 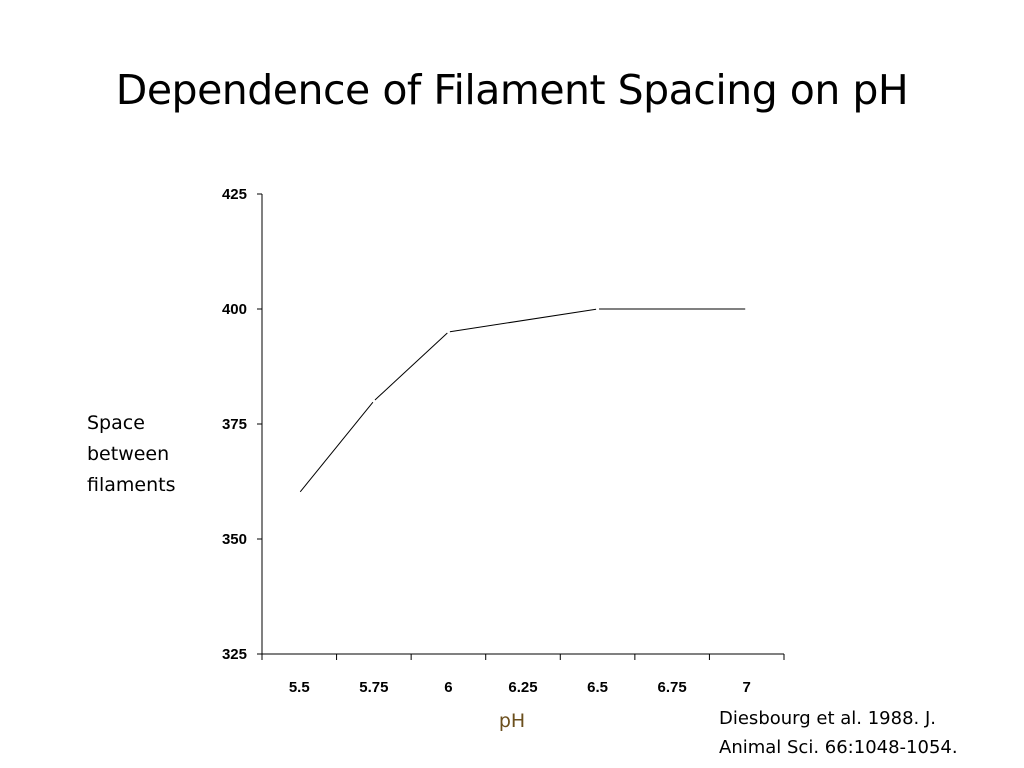 I want to click on y-axis-label-line: Space, so click(x=116, y=423).